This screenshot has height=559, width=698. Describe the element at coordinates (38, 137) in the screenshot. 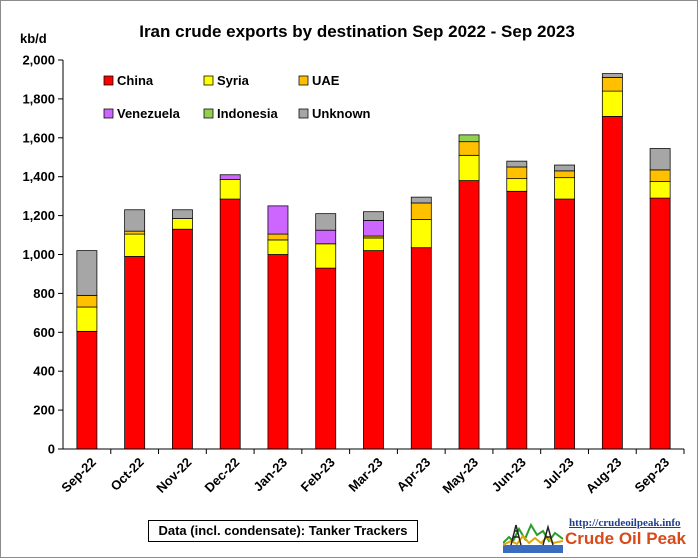

I see `y-tick-label: 1,600` at that location.